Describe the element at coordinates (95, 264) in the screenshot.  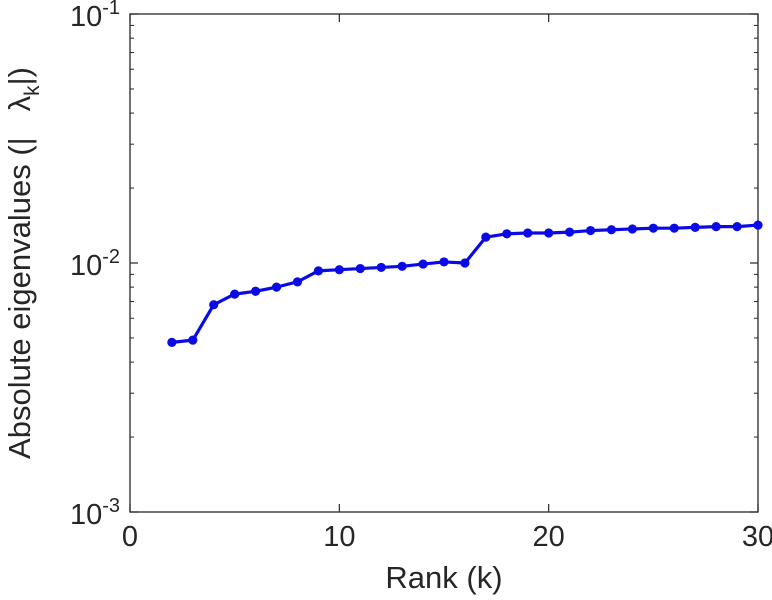
I see `y-tick-label: 10⁻²` at that location.